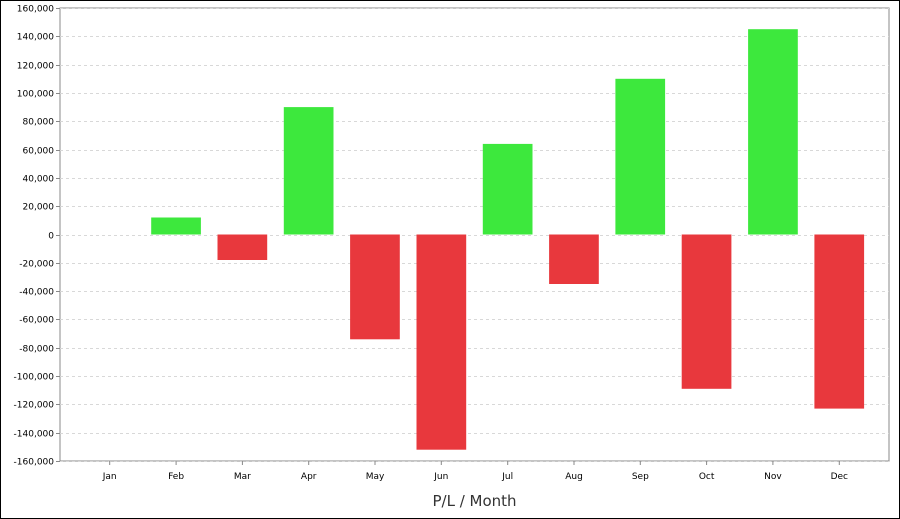 This screenshot has height=519, width=900. Describe the element at coordinates (441, 342) in the screenshot. I see `bar-jun` at that location.